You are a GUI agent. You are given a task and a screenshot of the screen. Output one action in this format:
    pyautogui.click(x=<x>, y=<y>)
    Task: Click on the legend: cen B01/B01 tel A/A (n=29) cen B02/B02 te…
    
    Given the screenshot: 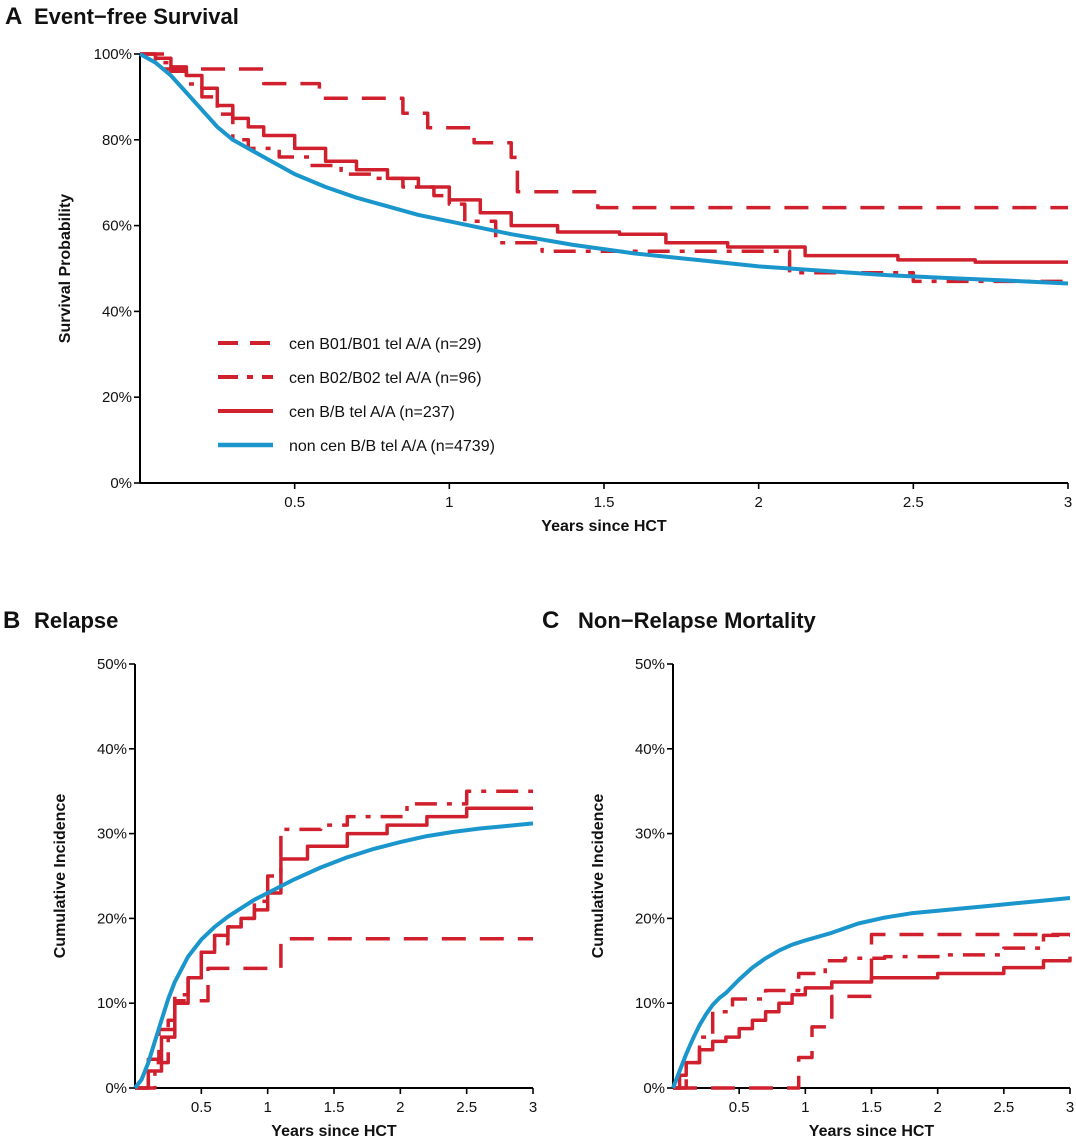 What is the action you would take?
    pyautogui.click(x=356, y=395)
    